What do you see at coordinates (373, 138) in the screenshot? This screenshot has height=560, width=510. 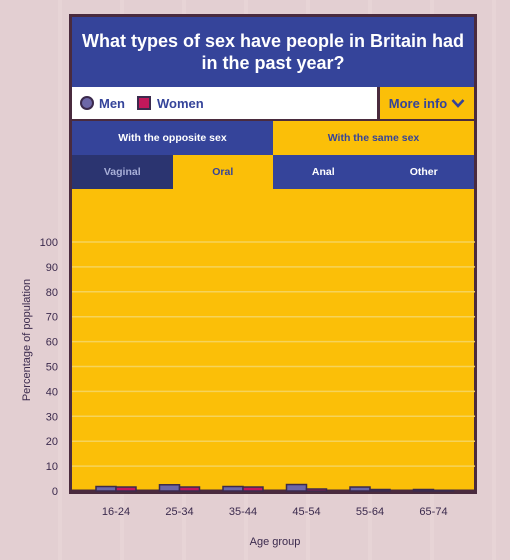 I see `tab-same-sex: With the same sex` at bounding box center [373, 138].